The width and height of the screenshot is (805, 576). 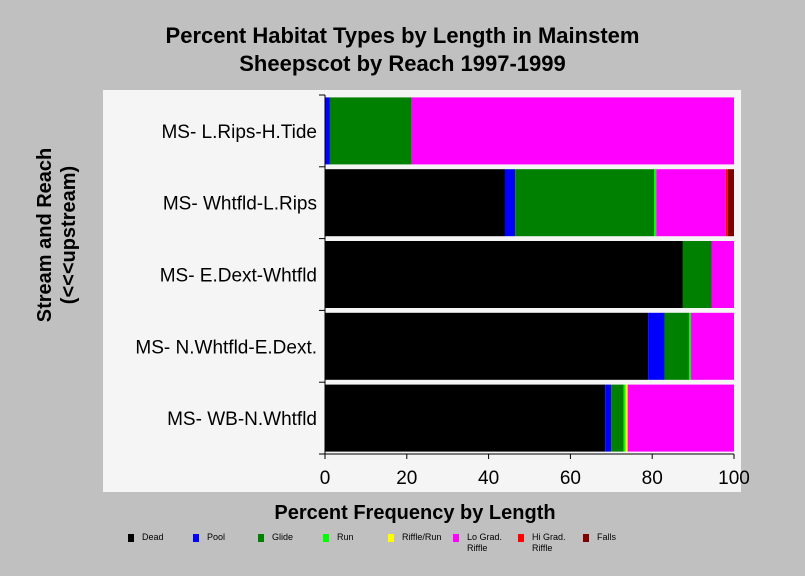 I want to click on legend-label-line: Lo Grad., so click(x=485, y=537).